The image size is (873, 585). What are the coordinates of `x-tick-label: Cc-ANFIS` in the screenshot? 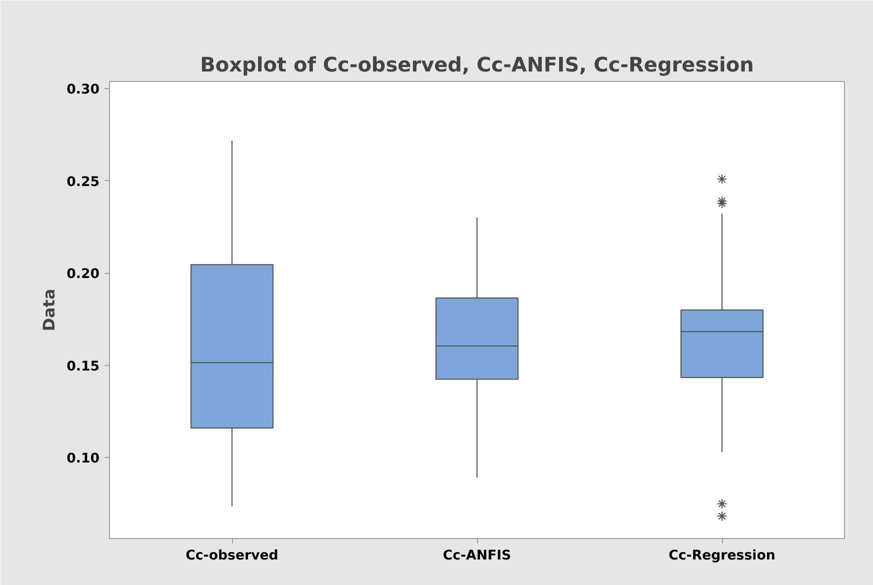 It's located at (477, 556).